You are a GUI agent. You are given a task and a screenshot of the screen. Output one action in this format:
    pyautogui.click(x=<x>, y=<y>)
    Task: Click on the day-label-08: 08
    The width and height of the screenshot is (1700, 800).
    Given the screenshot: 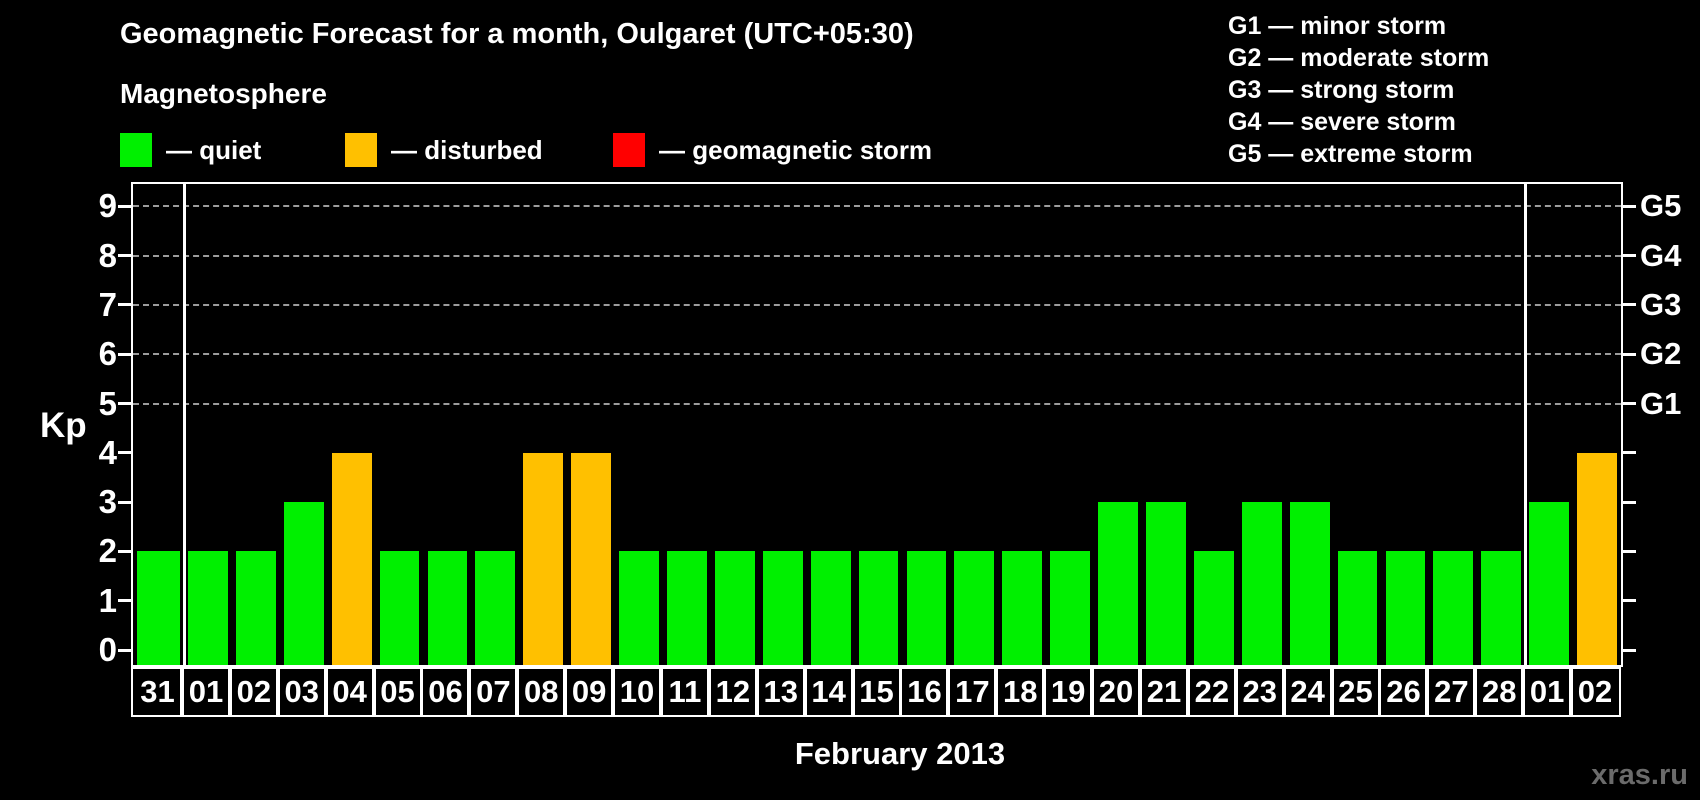 What is the action you would take?
    pyautogui.click(x=541, y=692)
    